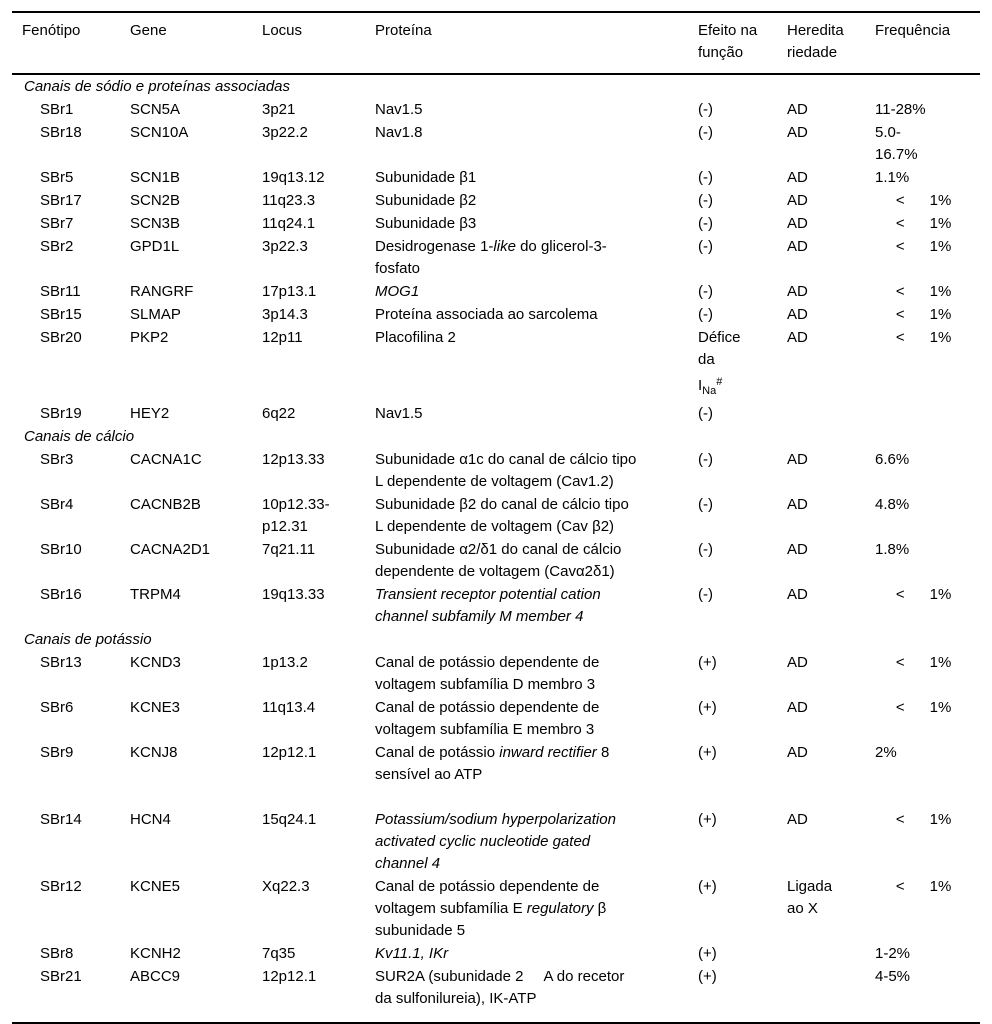 The height and width of the screenshot is (1024, 992). What do you see at coordinates (815, 41) in the screenshot?
I see `column-header-heredity: Heredita riedade` at bounding box center [815, 41].